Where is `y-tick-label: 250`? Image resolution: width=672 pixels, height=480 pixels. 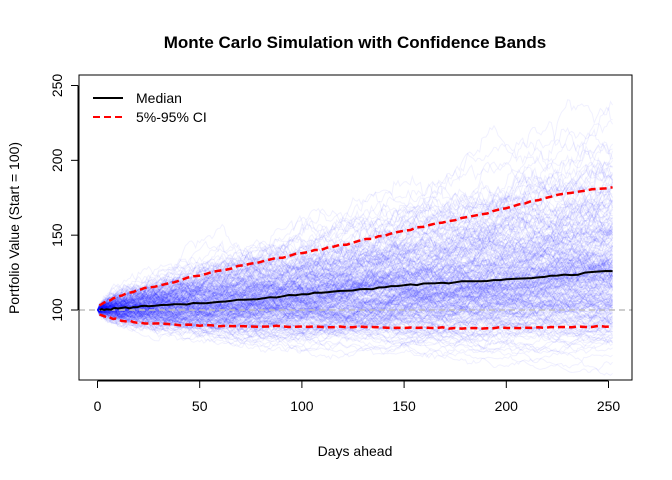 y-tick-label: 250 is located at coordinates (57, 86).